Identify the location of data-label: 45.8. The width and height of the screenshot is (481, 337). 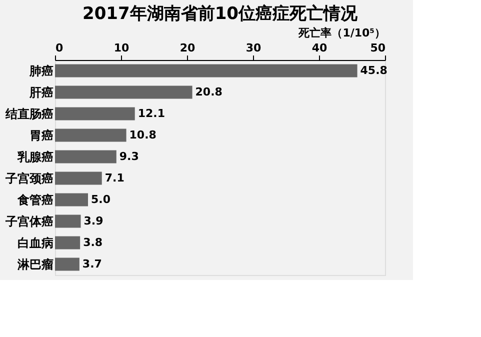
(374, 70).